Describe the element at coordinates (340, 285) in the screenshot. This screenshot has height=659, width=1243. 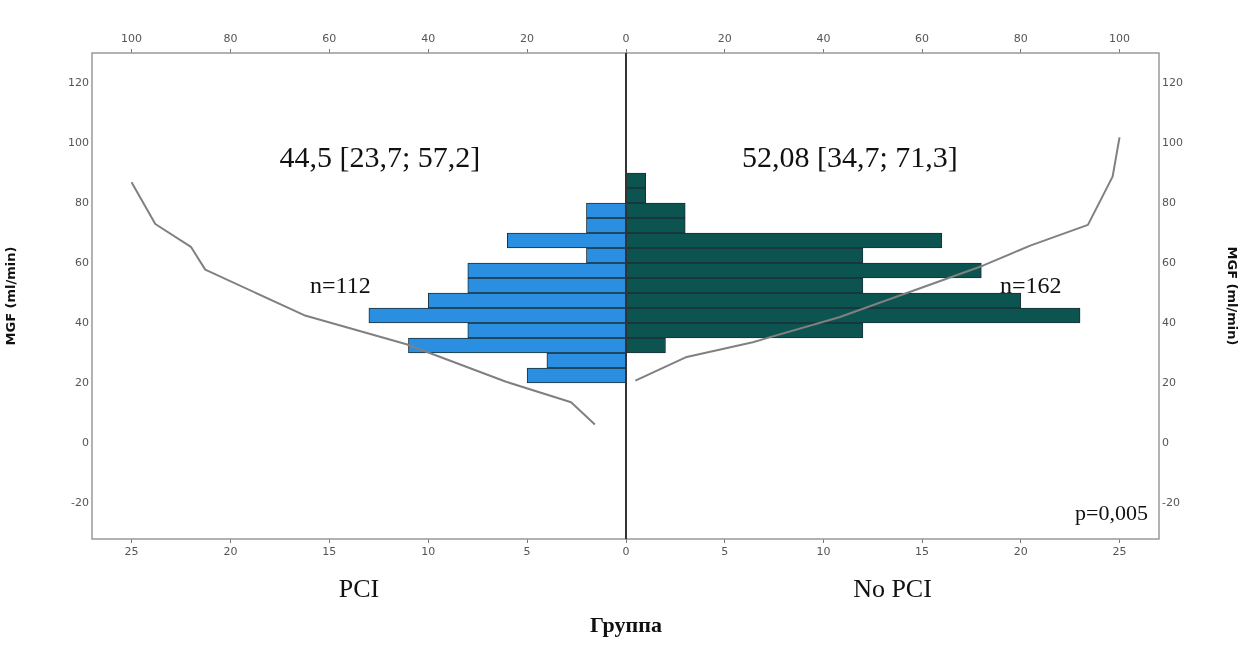
I see `annotation: n=112` at that location.